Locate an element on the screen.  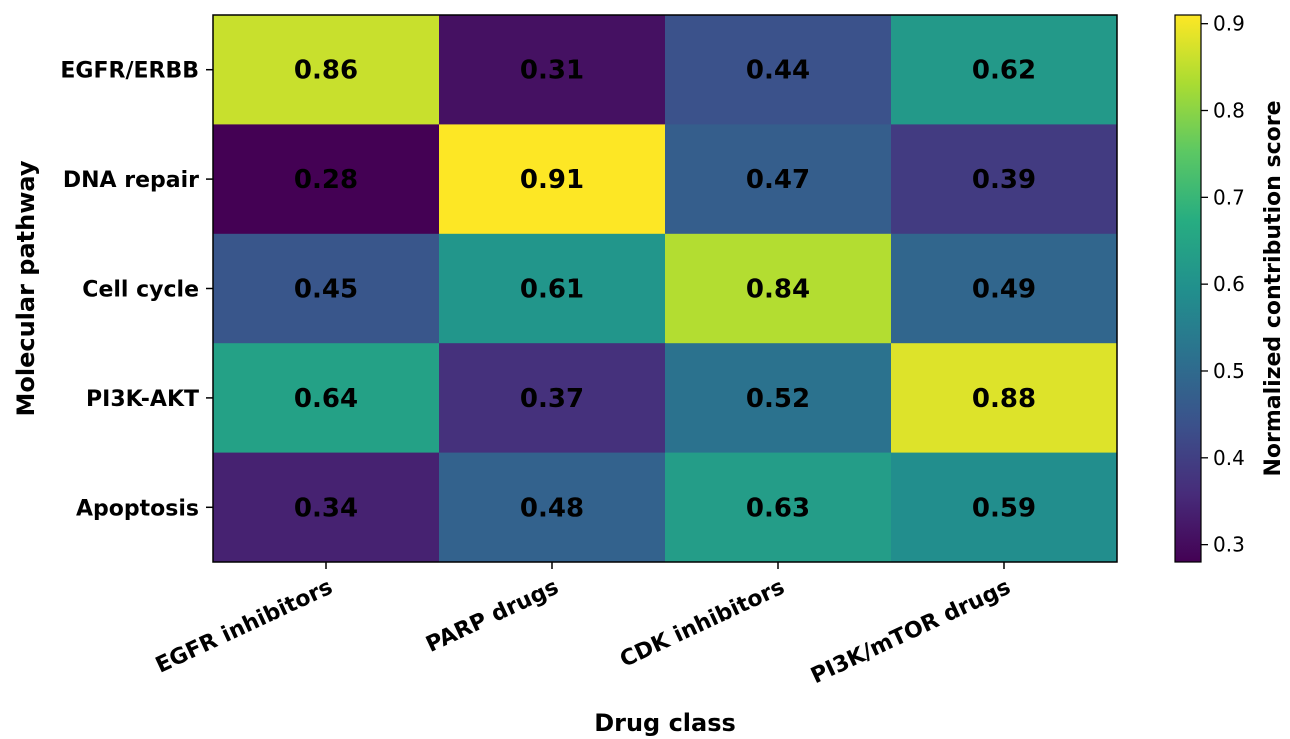
cell-value-label: 0.64 is located at coordinates (326, 399).